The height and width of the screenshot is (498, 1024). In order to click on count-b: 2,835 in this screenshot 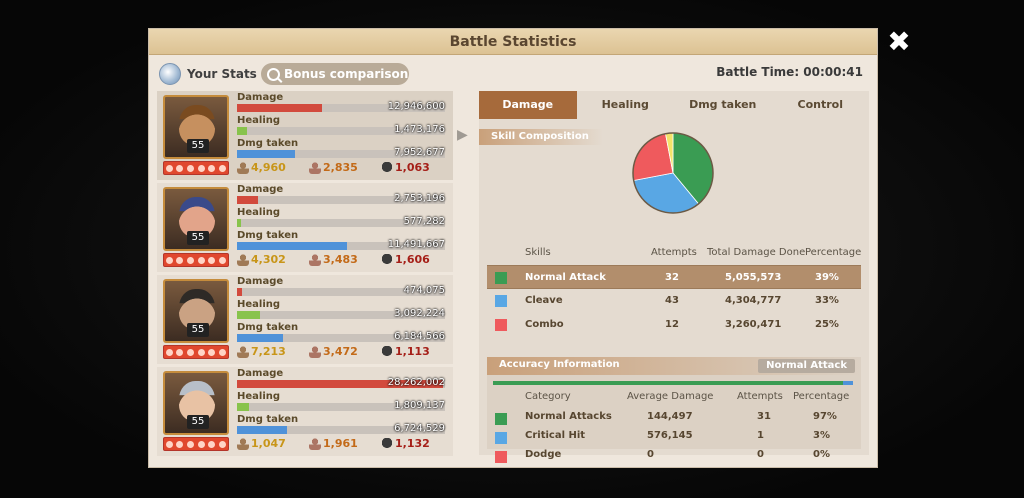, I will do `click(333, 167)`.